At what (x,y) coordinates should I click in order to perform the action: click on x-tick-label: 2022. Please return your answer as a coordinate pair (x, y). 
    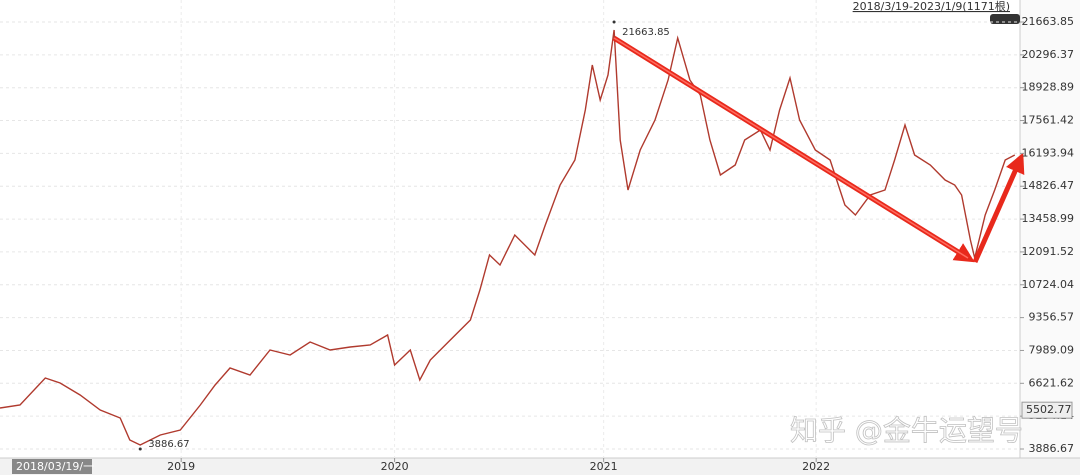
    Looking at the image, I should click on (816, 466).